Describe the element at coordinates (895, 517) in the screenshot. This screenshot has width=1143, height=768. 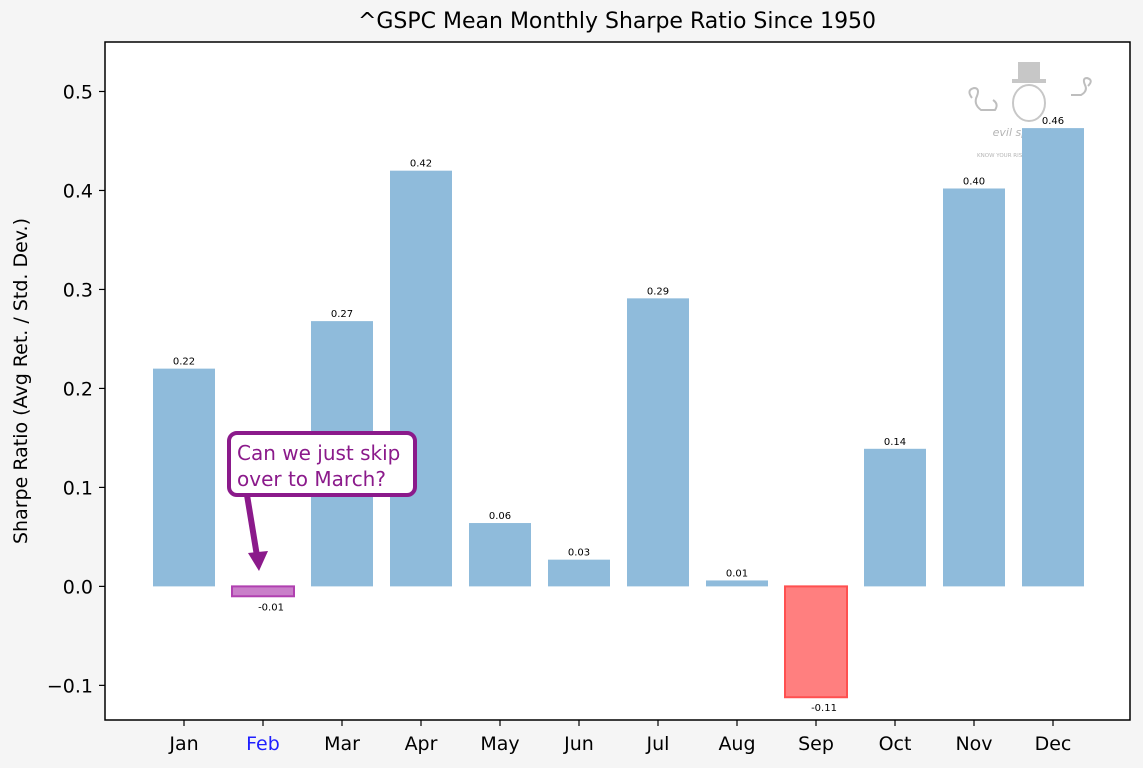
I see `bar-oct` at that location.